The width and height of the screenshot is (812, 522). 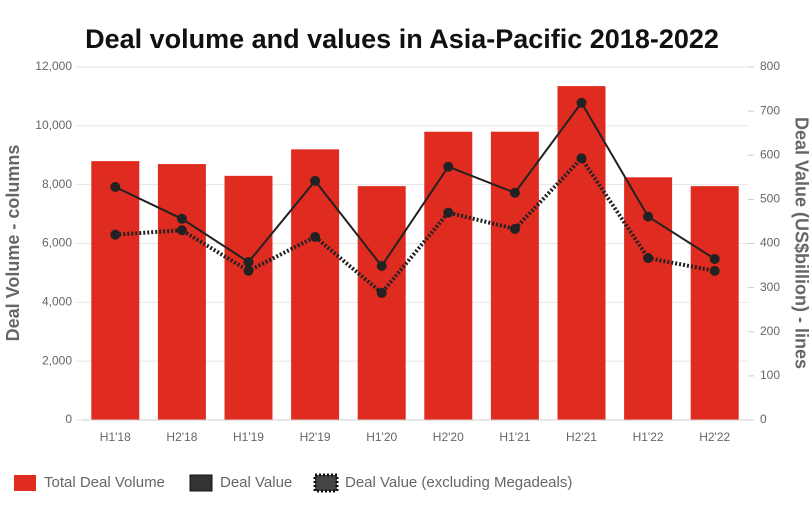 What do you see at coordinates (315, 437) in the screenshot?
I see `x-tick-label: H2'19` at bounding box center [315, 437].